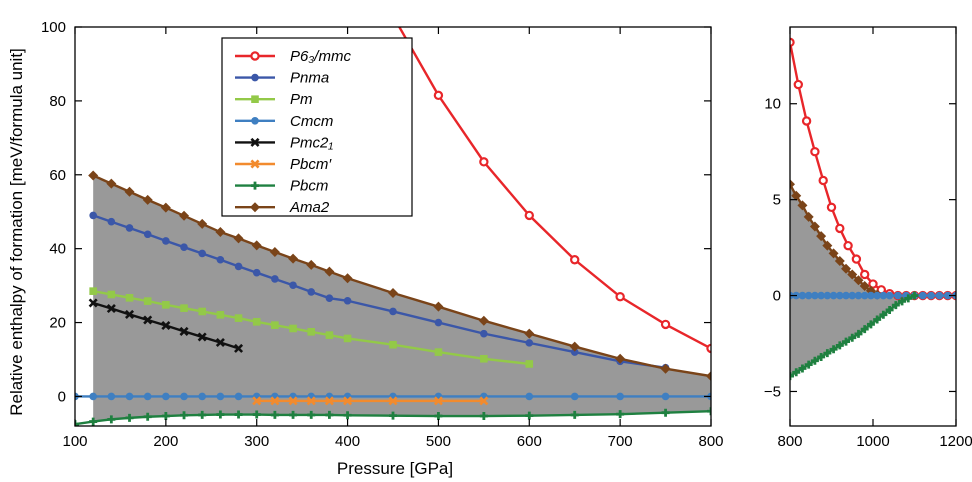 The height and width of the screenshot is (482, 972). What do you see at coordinates (955, 441) in the screenshot?
I see `x-tick-label: 1200` at bounding box center [955, 441].